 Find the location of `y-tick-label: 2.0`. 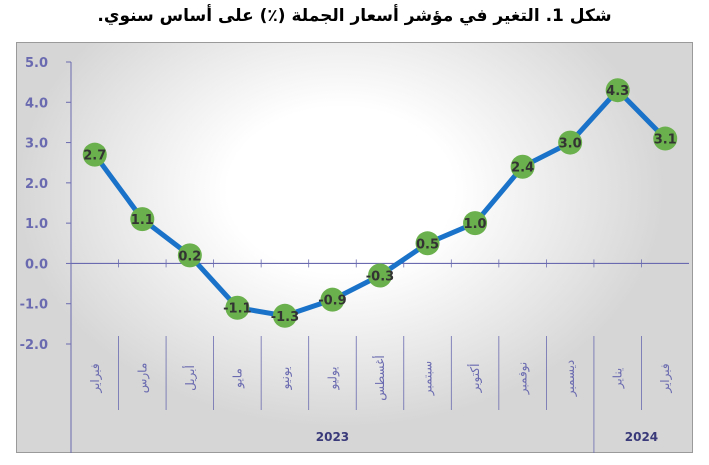

y-tick-label: 2.0 is located at coordinates (36, 184).